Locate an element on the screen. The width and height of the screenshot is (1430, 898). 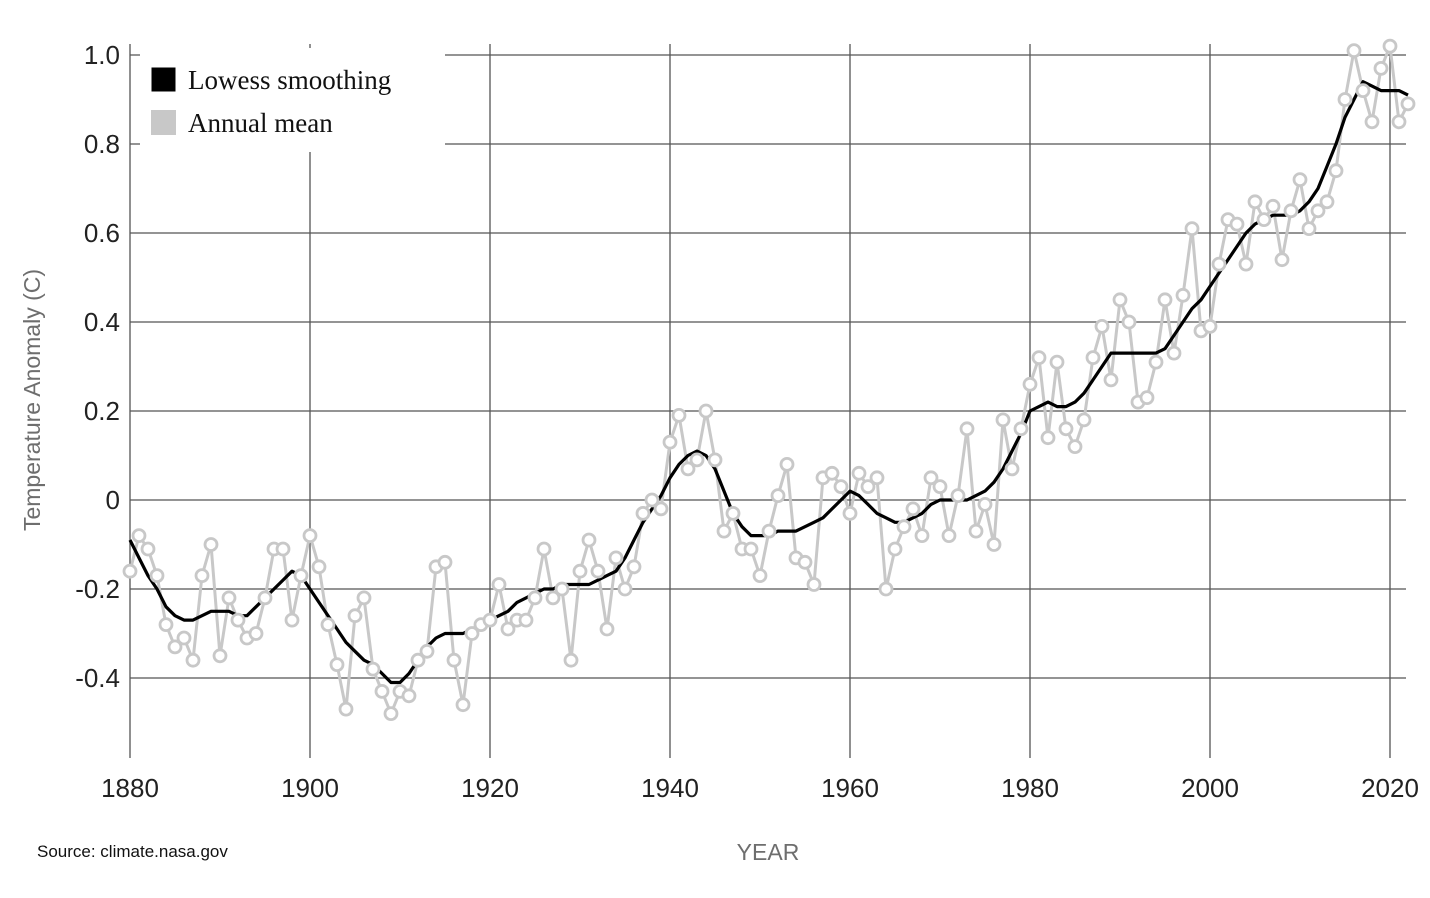
legend-item-lowess-smoothing: Lowess smoothing is located at coordinates (270, 80).